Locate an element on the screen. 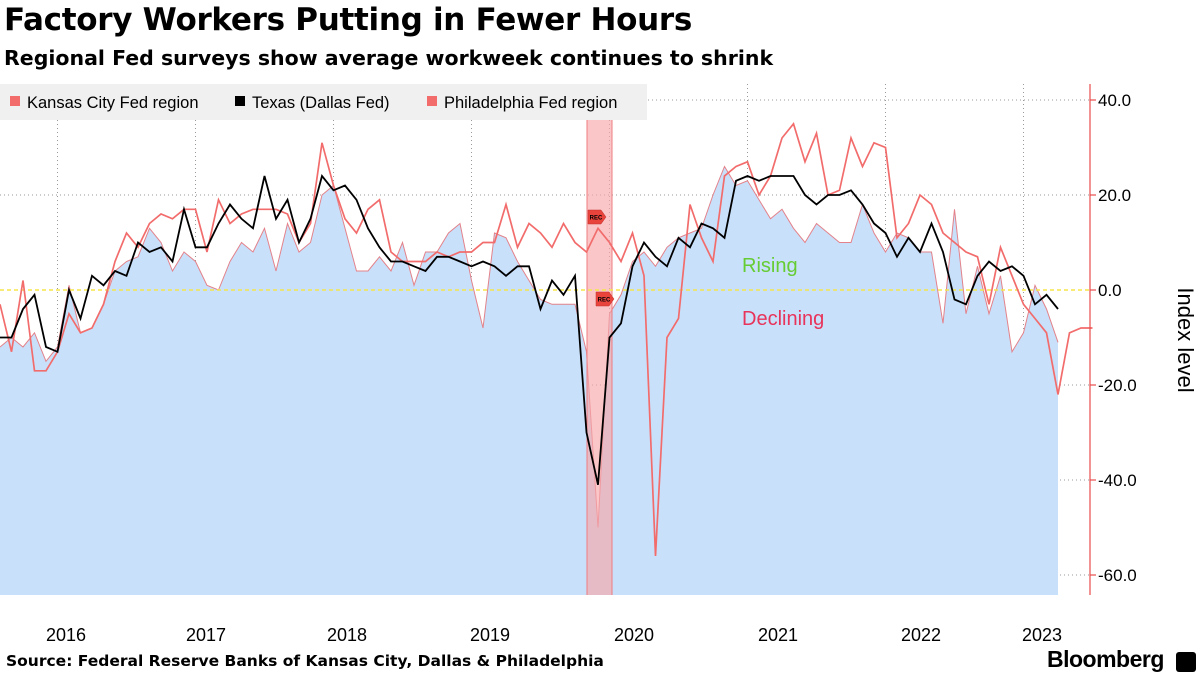 The height and width of the screenshot is (675, 1200). bloomberg-logo: Bloomberg is located at coordinates (1105, 659).